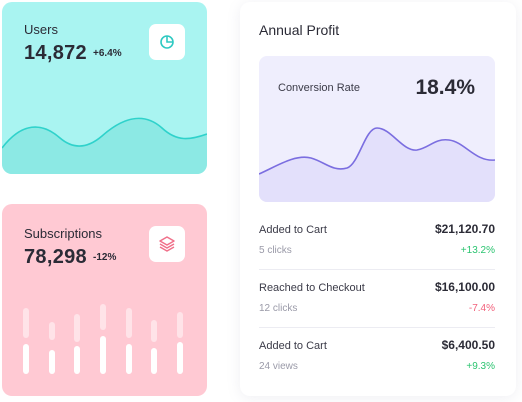 The image size is (522, 402). Describe the element at coordinates (278, 308) in the screenshot. I see `row-sub: 12 clicks` at that location.